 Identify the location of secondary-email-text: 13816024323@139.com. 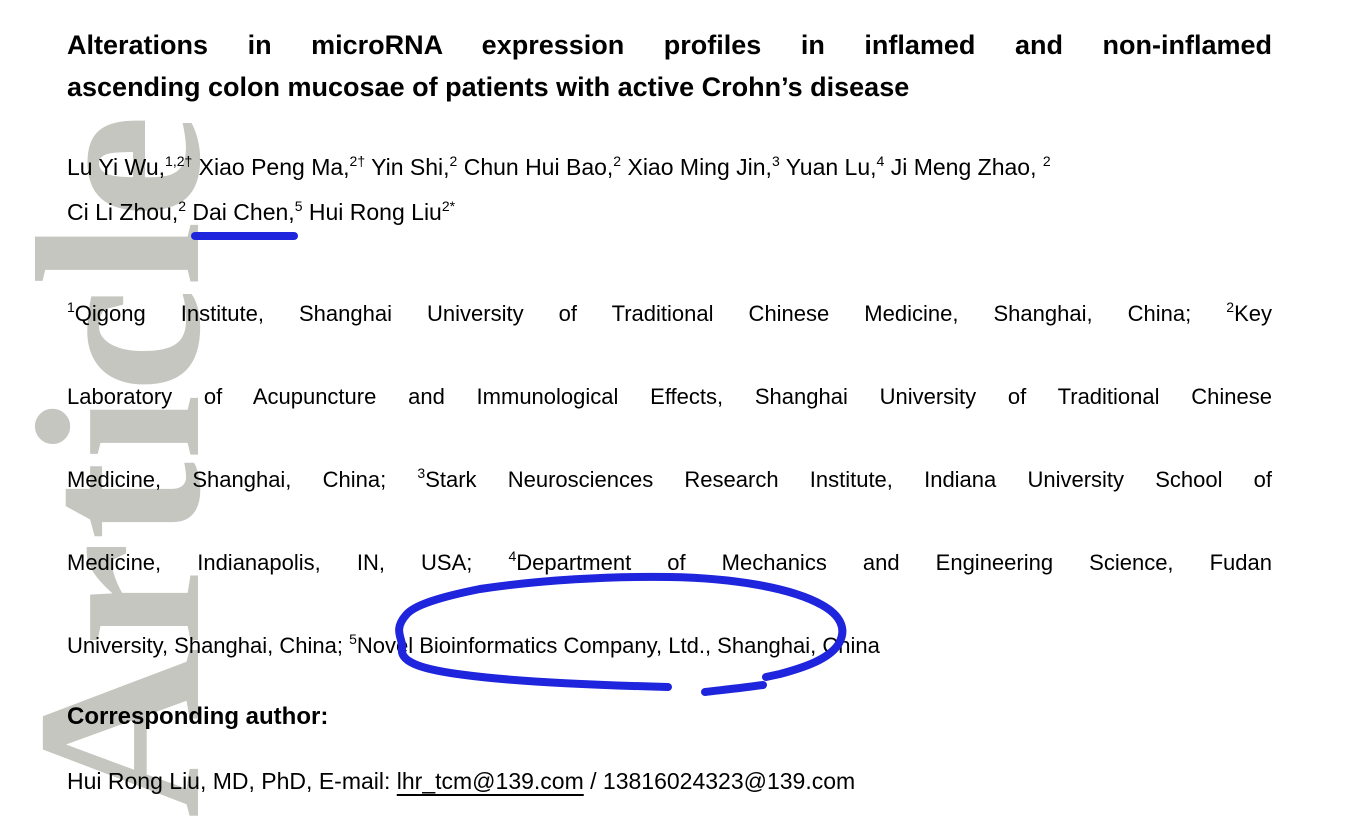
(729, 781).